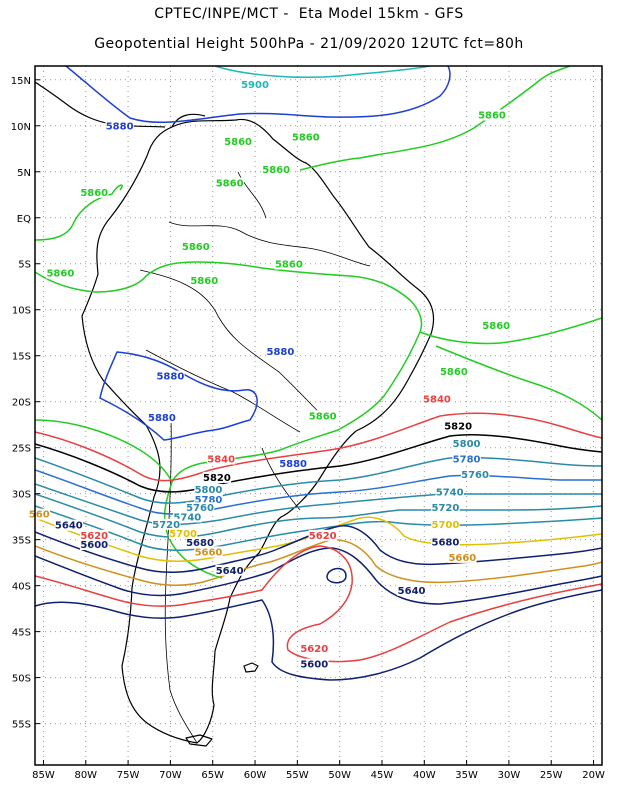 This screenshot has height=800, width=618. I want to click on lon-tick-label: 30W, so click(509, 775).